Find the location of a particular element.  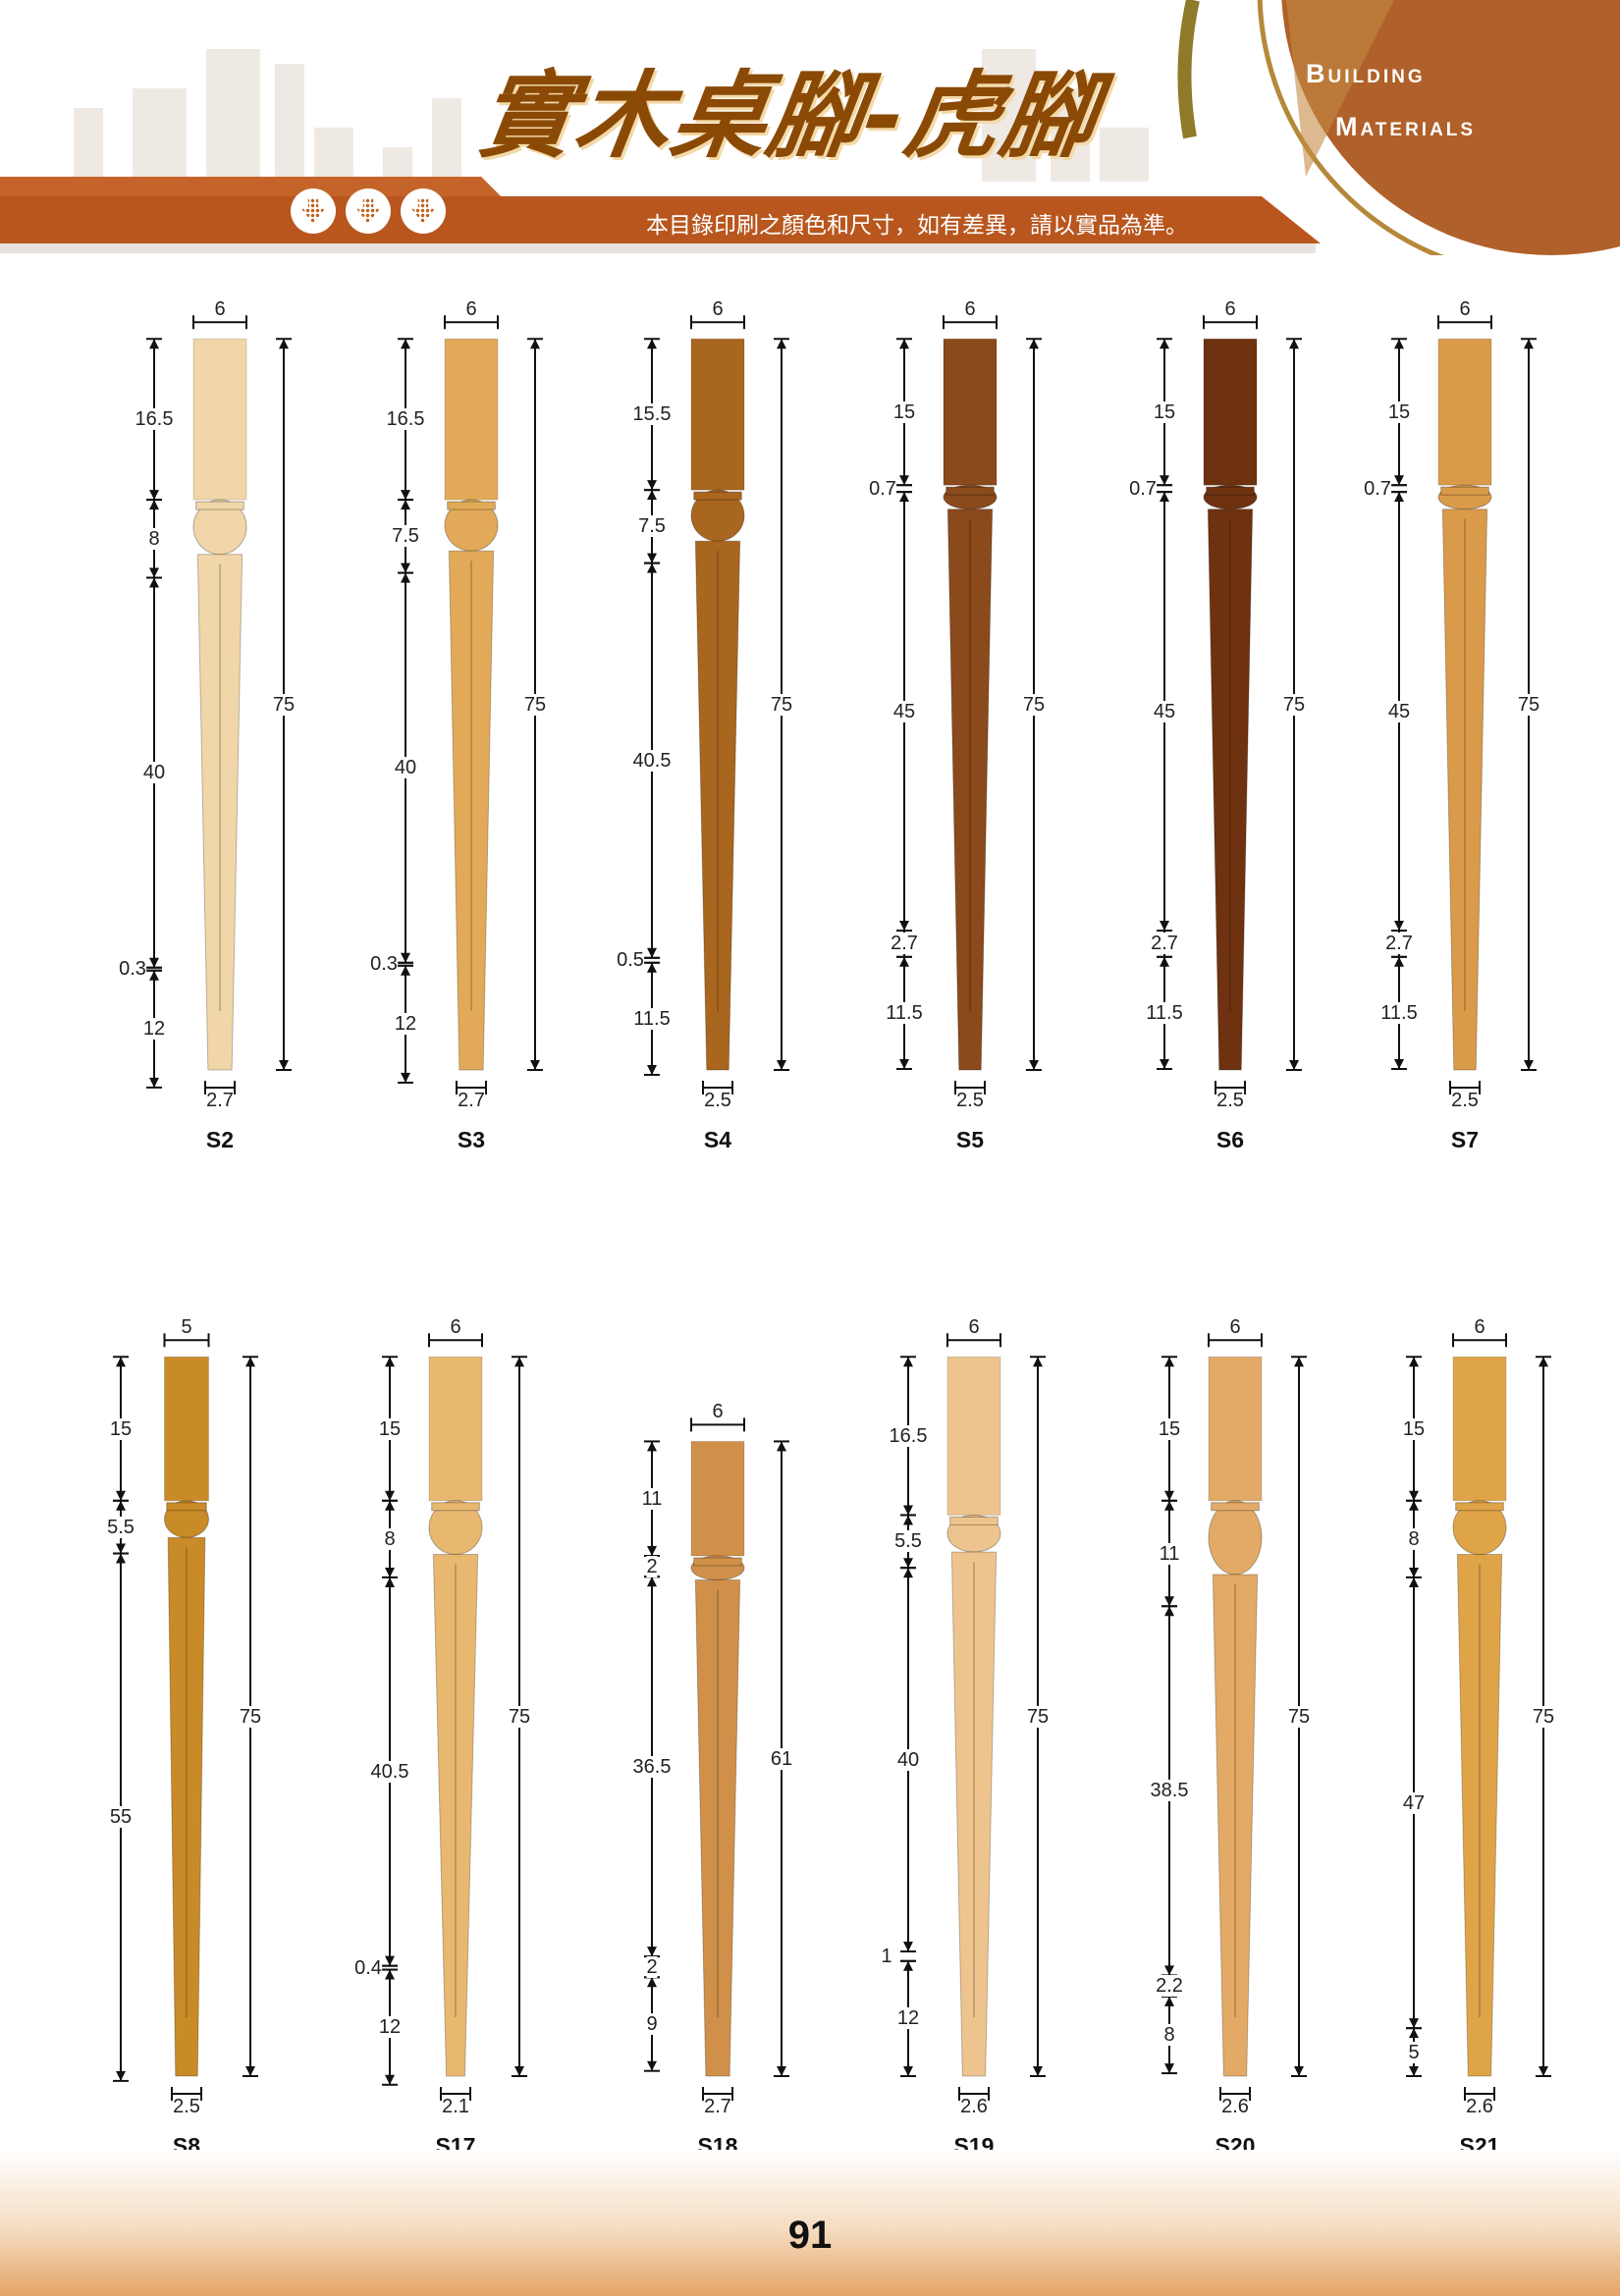

table-leg-s3 is located at coordinates (472, 705).